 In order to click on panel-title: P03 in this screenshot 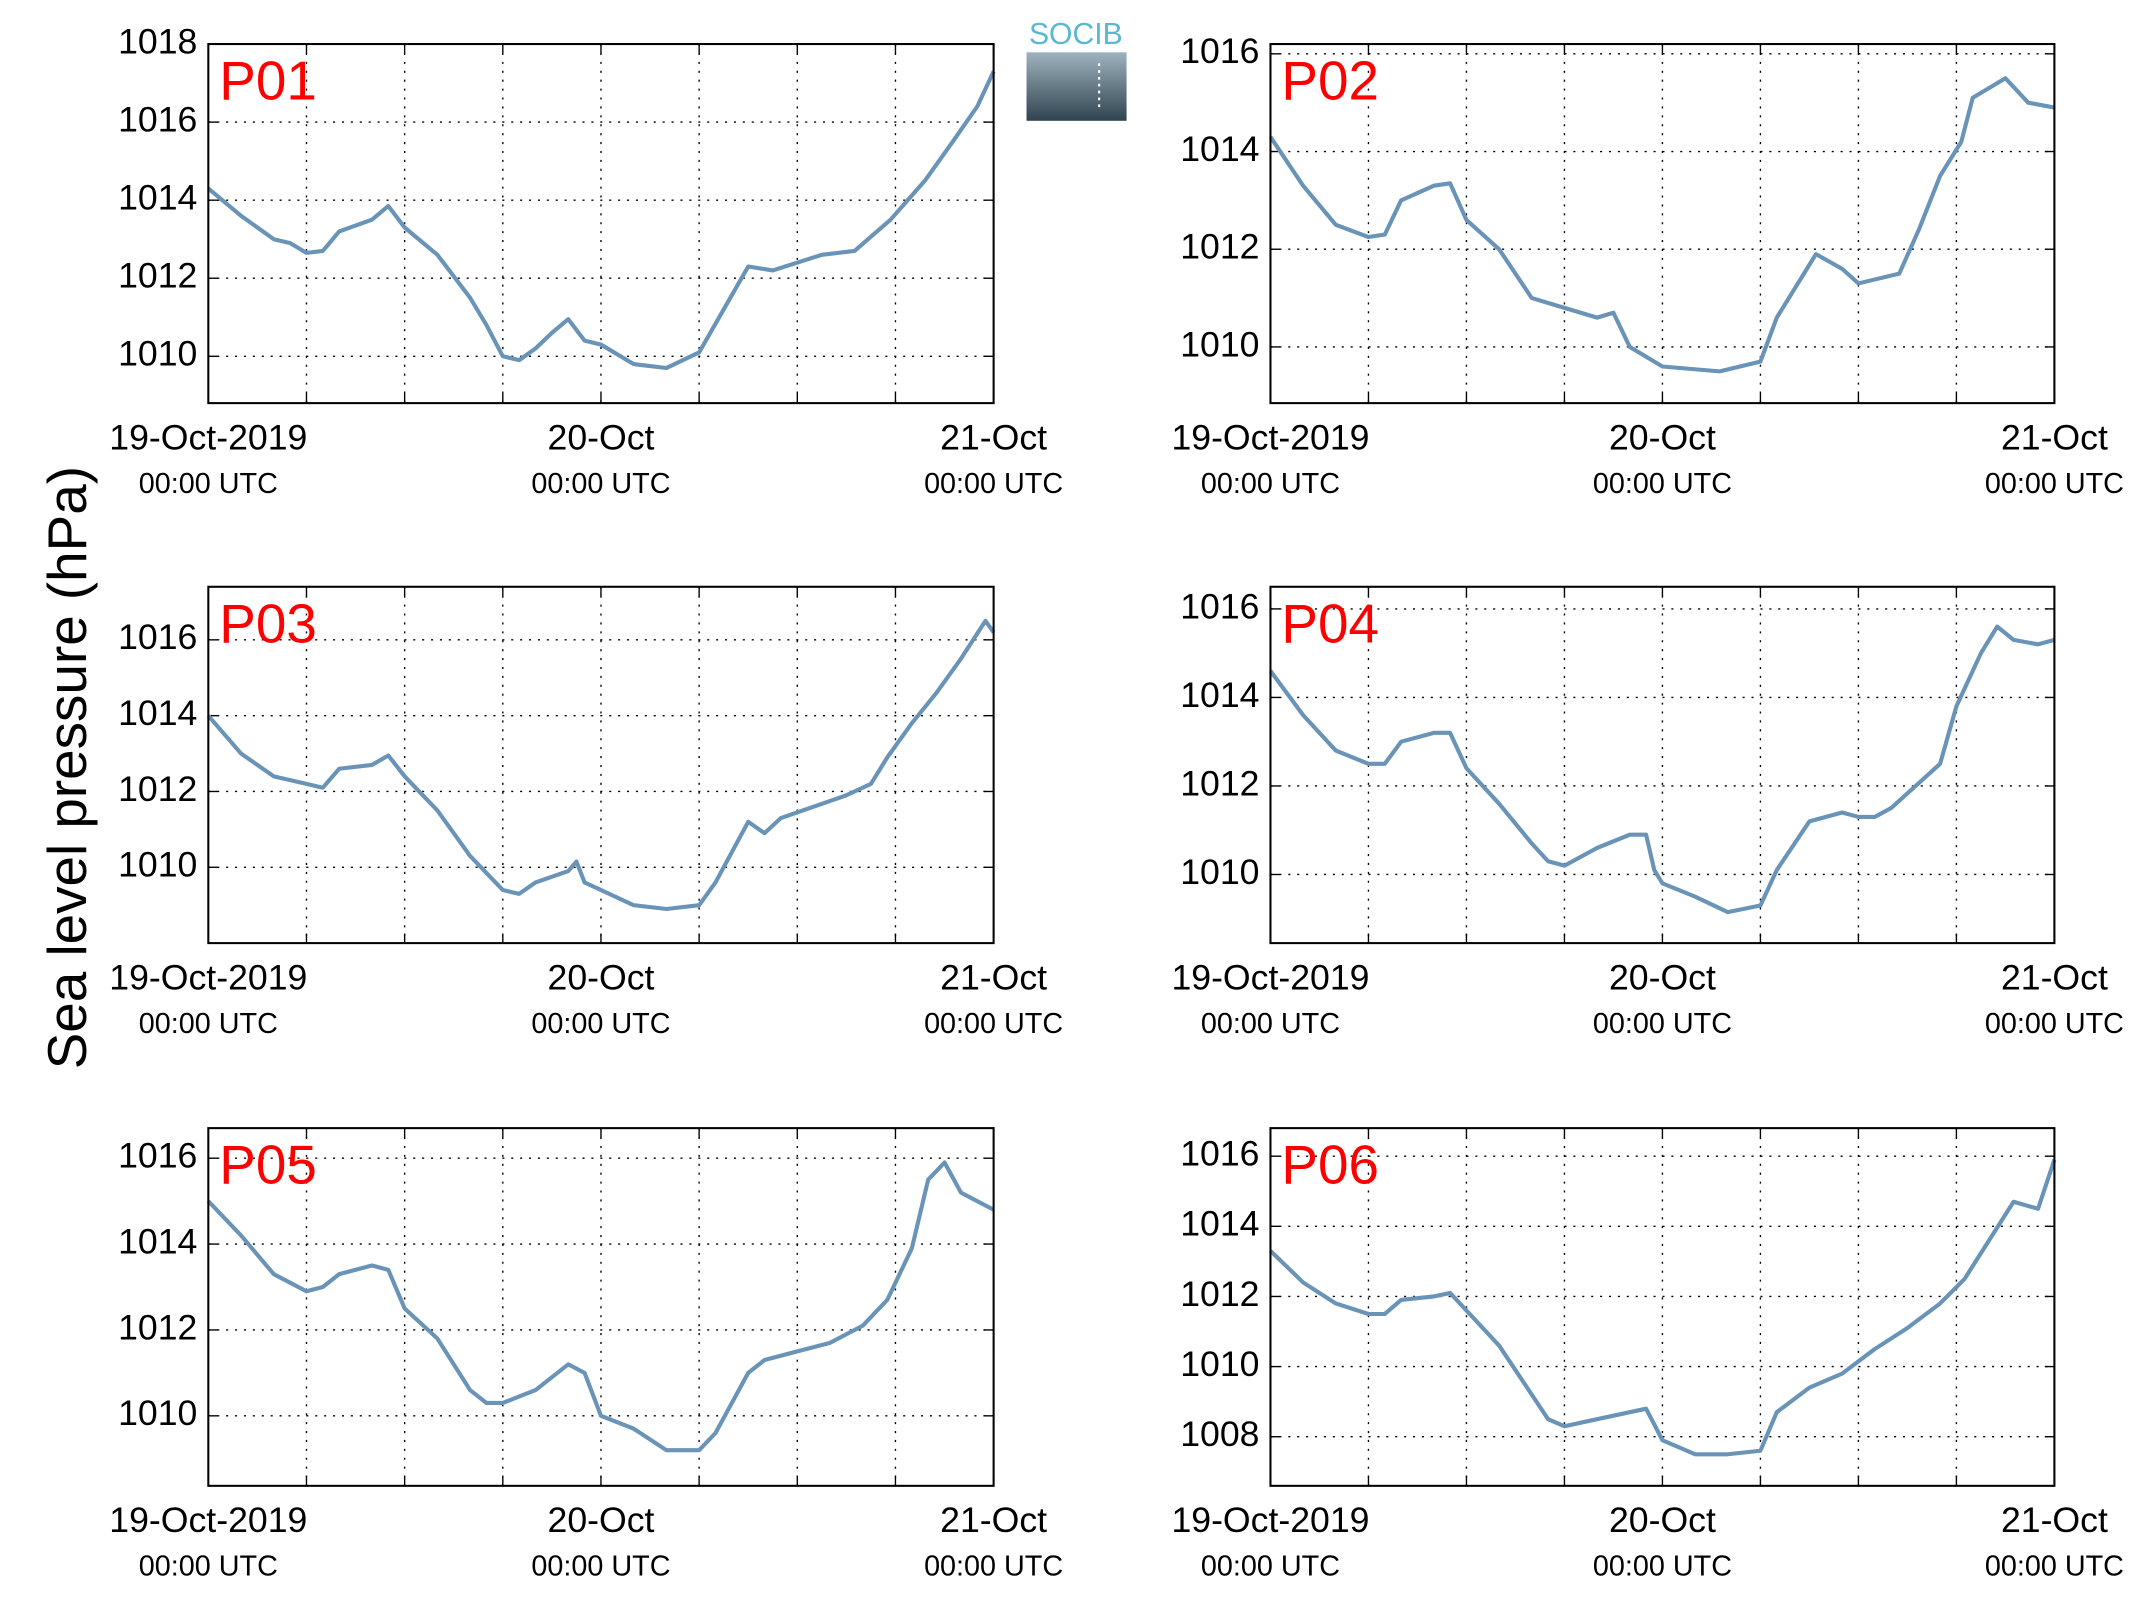, I will do `click(268, 623)`.